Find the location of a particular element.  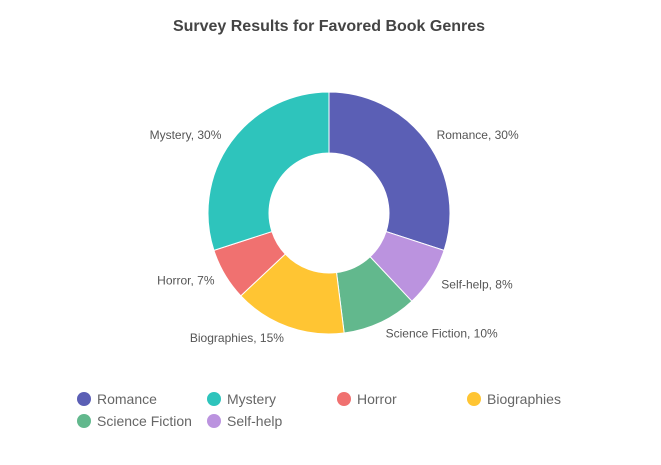

legend-item-mystery: Mystery is located at coordinates (241, 399).